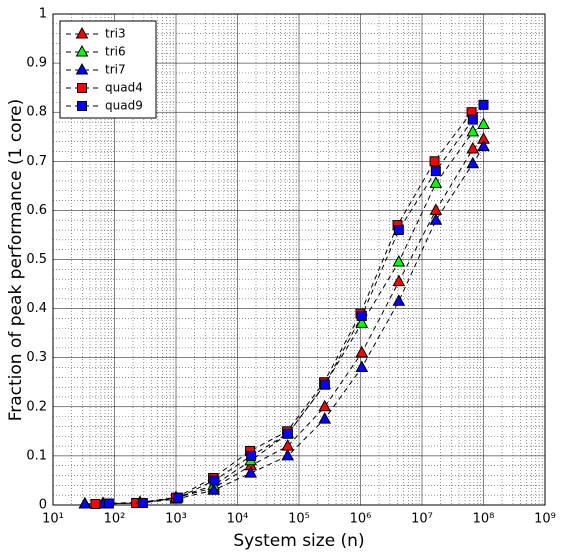  What do you see at coordinates (36, 406) in the screenshot?
I see `y-tick-label: 0.2` at bounding box center [36, 406].